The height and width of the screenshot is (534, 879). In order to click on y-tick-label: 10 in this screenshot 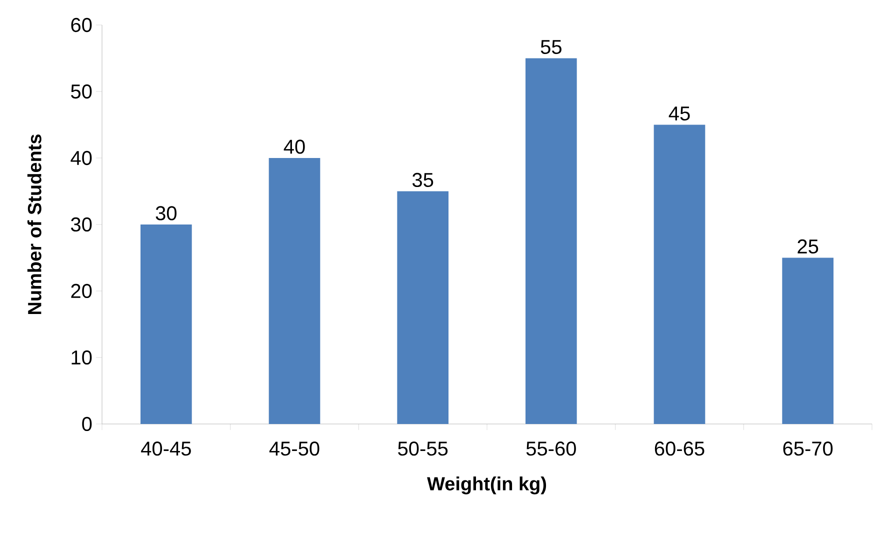, I will do `click(82, 357)`.